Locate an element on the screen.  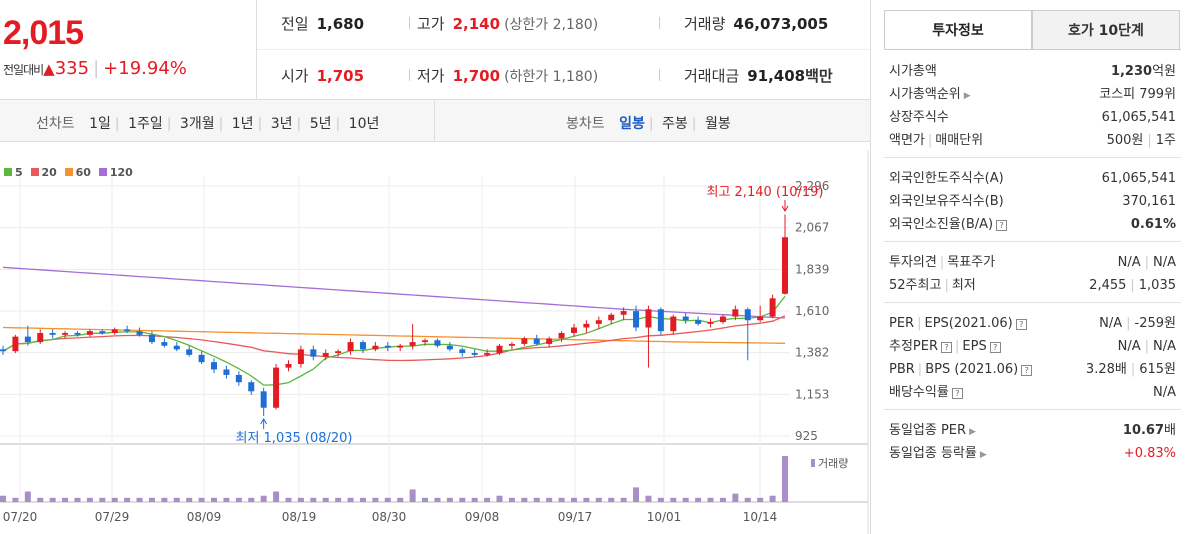
period-1d: 1일 is located at coordinates (100, 124).